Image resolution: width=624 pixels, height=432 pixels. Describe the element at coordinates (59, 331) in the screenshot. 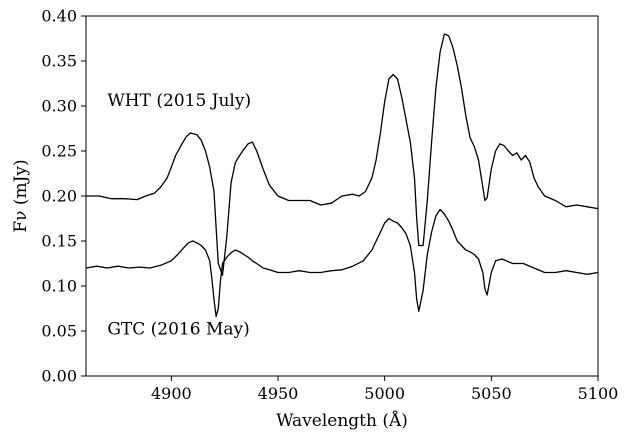

I see `y-tick-label: 0.05` at that location.